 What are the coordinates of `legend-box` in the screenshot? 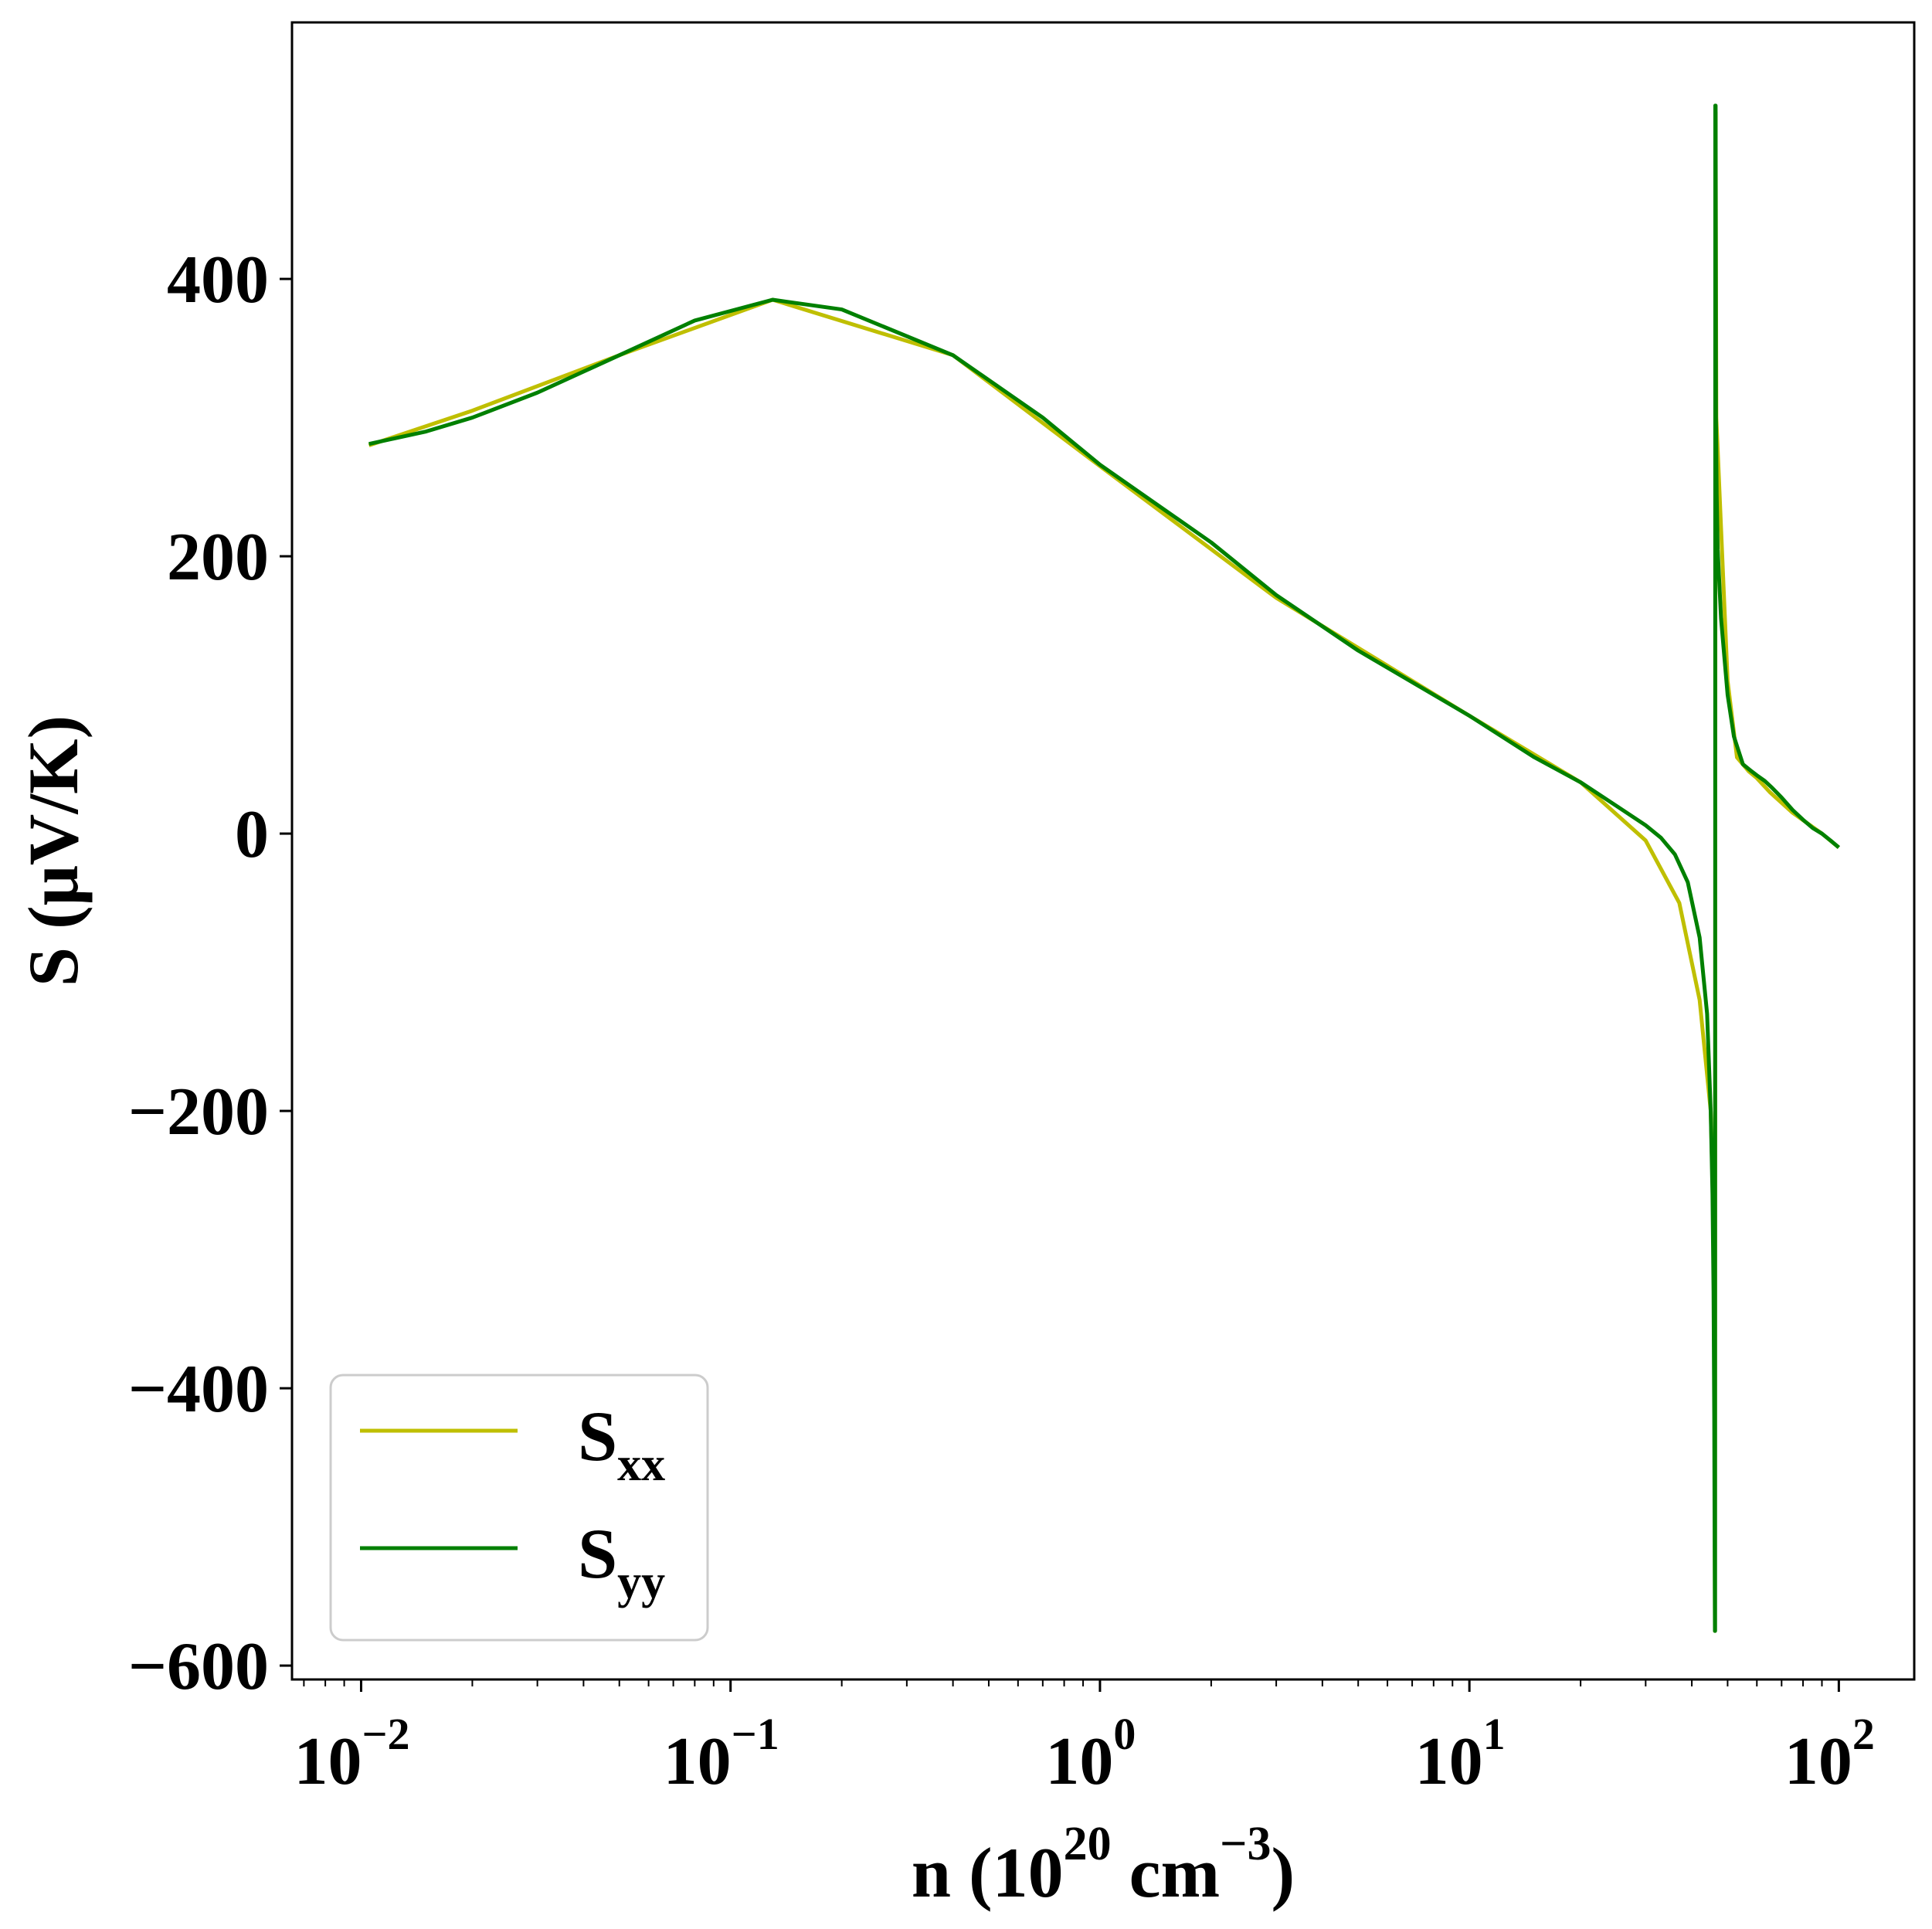 It's located at (519, 1508).